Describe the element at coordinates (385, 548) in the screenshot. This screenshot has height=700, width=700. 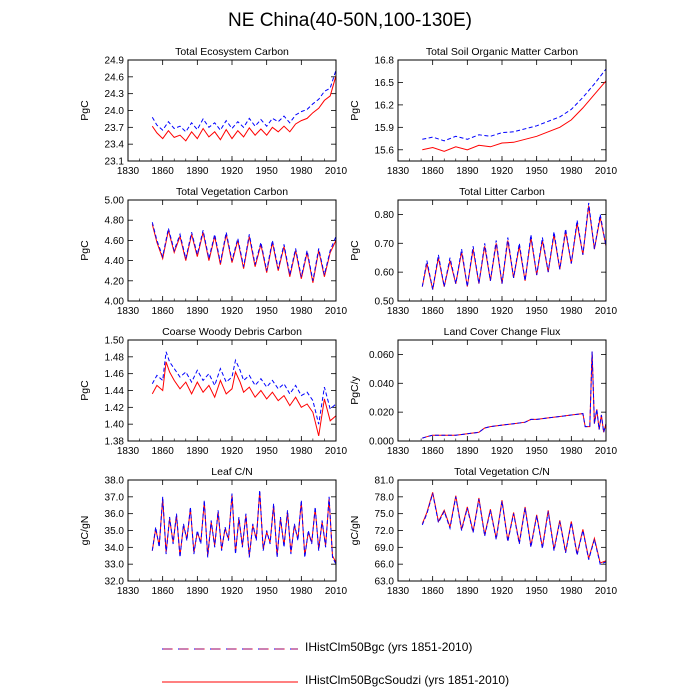
I see `y-tick-label: 69.0` at that location.